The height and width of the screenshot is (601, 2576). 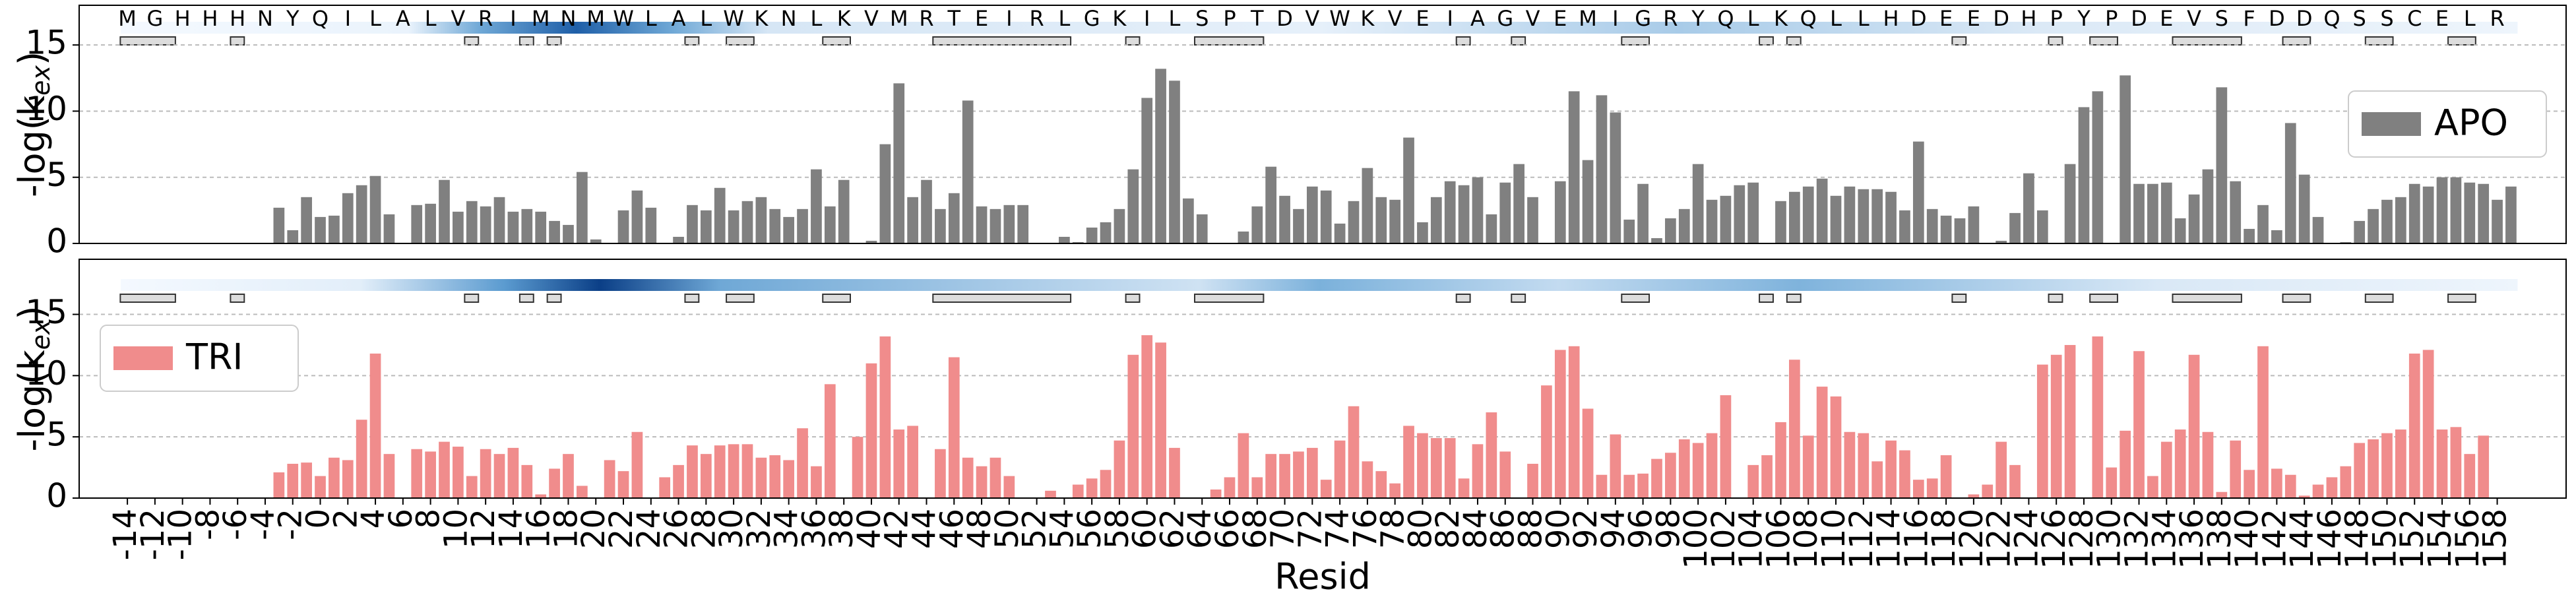 I want to click on x-tick-label: 124, so click(x=2026, y=539).